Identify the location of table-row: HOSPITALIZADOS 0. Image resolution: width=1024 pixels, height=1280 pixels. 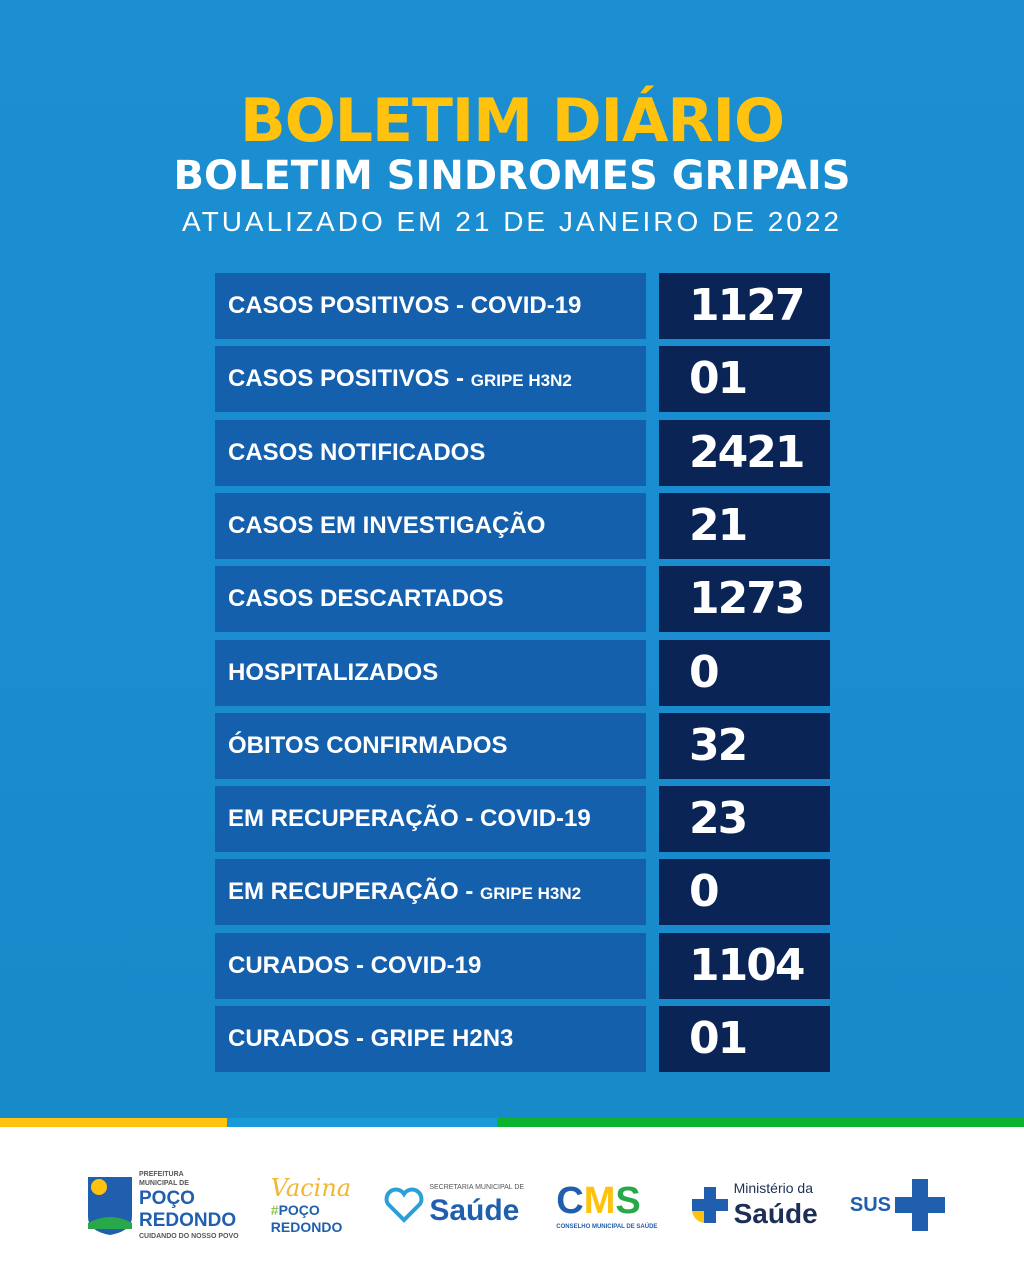
(522, 672).